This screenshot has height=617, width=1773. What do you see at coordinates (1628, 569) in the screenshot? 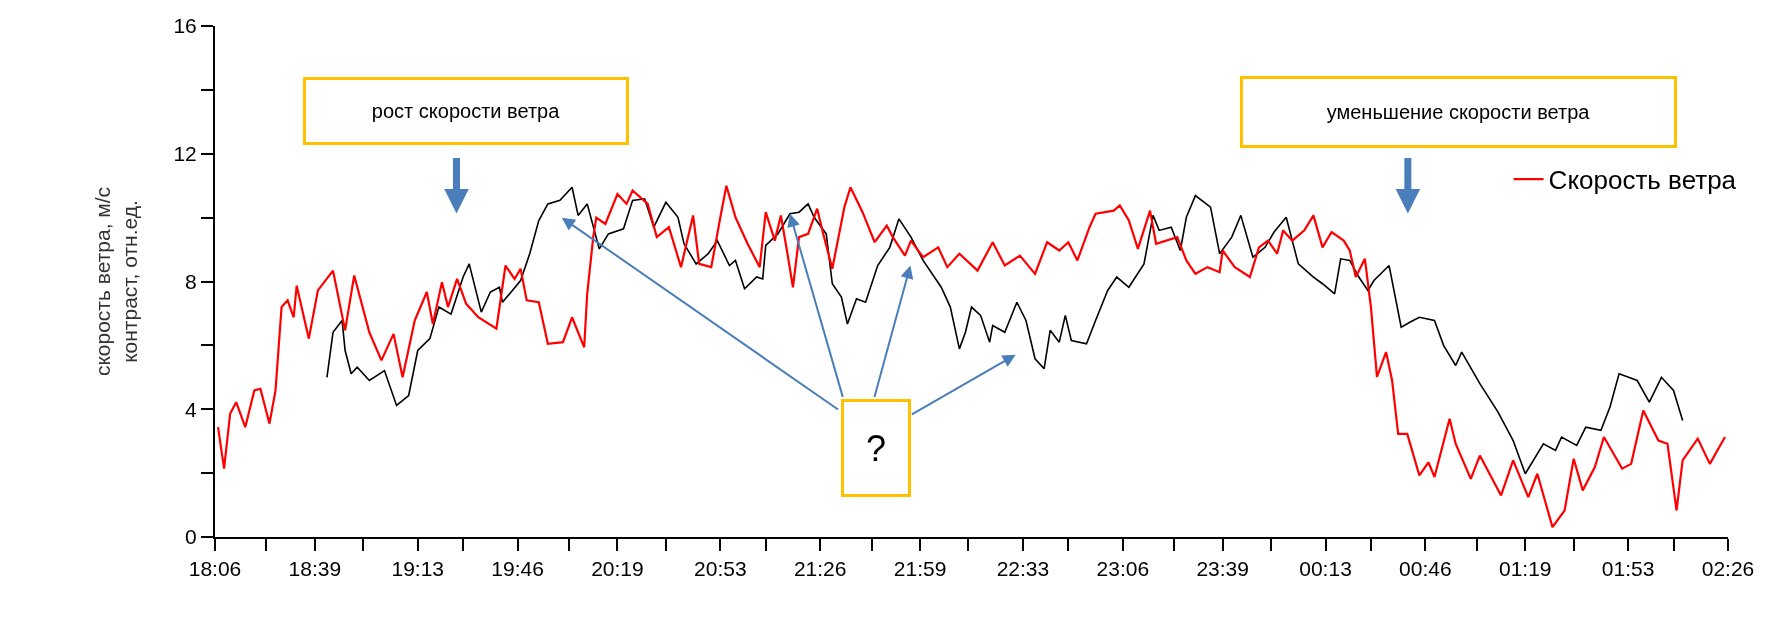
I see `x-tick-label: 01:53` at bounding box center [1628, 569].